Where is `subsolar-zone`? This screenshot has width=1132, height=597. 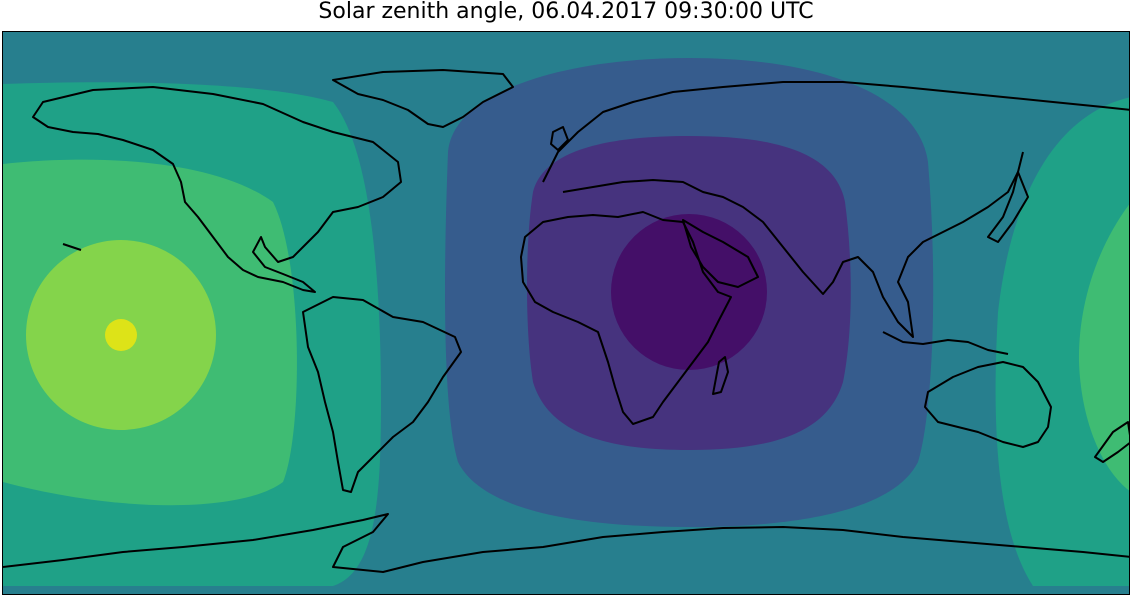 subsolar-zone is located at coordinates (689, 292).